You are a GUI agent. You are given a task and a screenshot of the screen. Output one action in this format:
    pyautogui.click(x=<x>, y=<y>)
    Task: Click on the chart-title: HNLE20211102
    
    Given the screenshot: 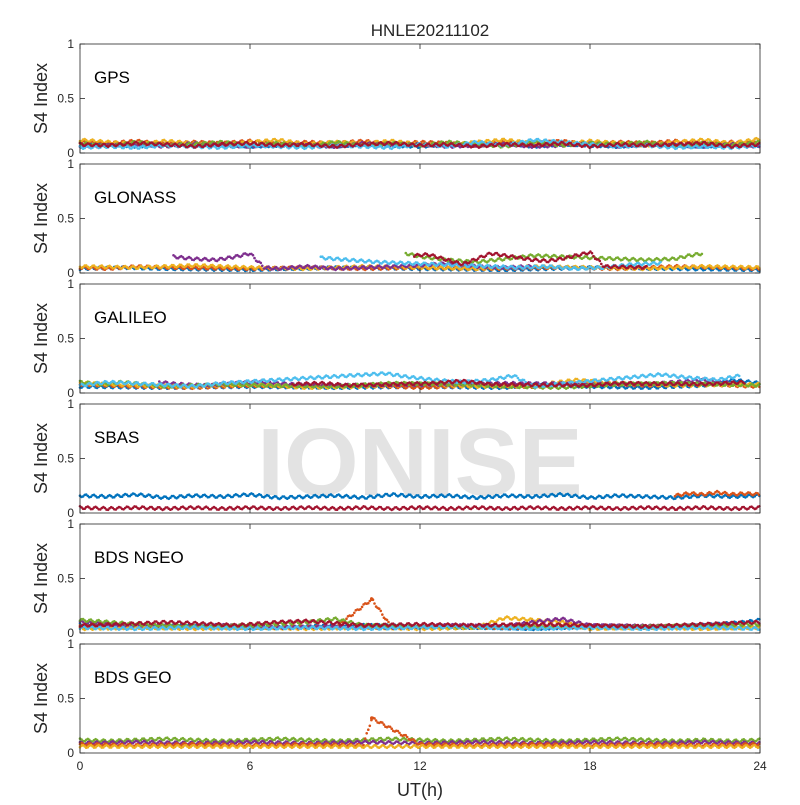 What is the action you would take?
    pyautogui.click(x=430, y=30)
    